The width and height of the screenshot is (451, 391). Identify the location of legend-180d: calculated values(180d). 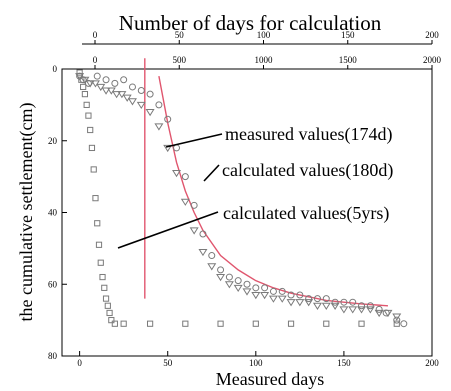
(307, 170).